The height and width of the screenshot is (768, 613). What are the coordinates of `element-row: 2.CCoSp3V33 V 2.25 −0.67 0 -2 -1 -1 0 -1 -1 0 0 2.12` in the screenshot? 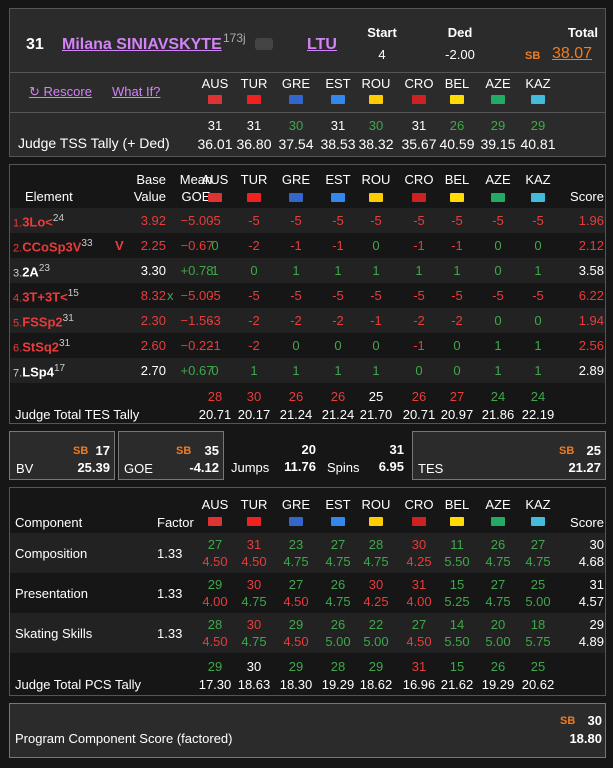 It's located at (307, 245).